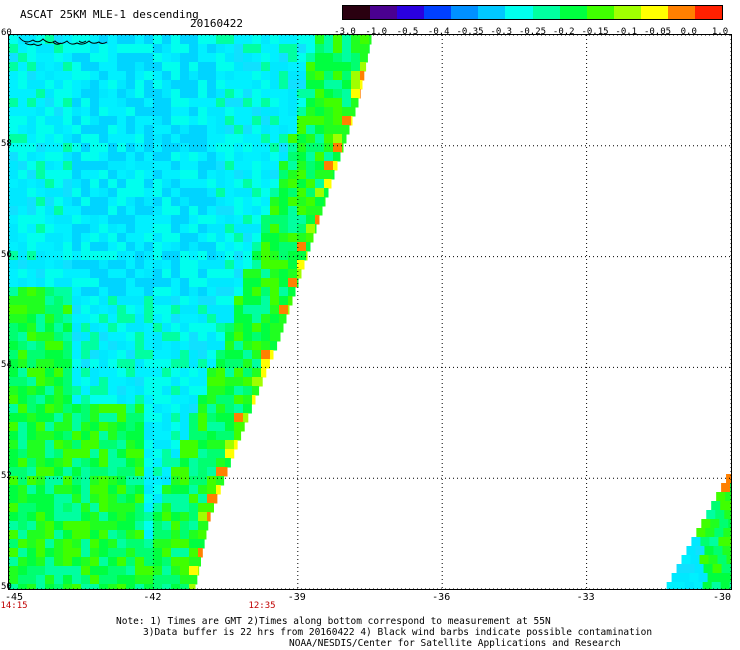 This screenshot has width=740, height=650. Describe the element at coordinates (720, 32) in the screenshot. I see `color-scale-tick-label: 1.0` at that location.